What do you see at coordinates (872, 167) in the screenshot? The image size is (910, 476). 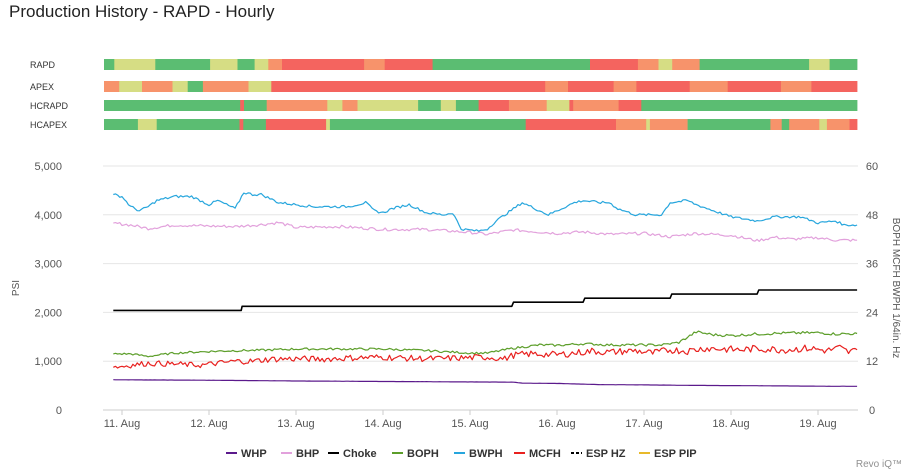 I see `y-right-tick-label: 60` at bounding box center [872, 167].